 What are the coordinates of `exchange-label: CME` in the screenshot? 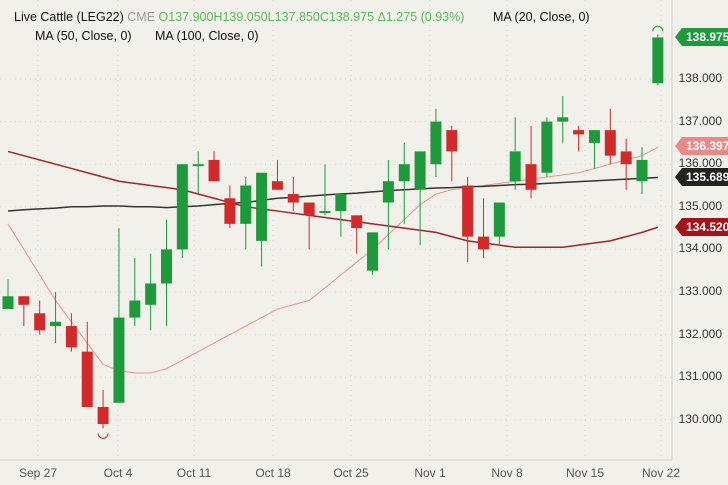 It's located at (141, 17).